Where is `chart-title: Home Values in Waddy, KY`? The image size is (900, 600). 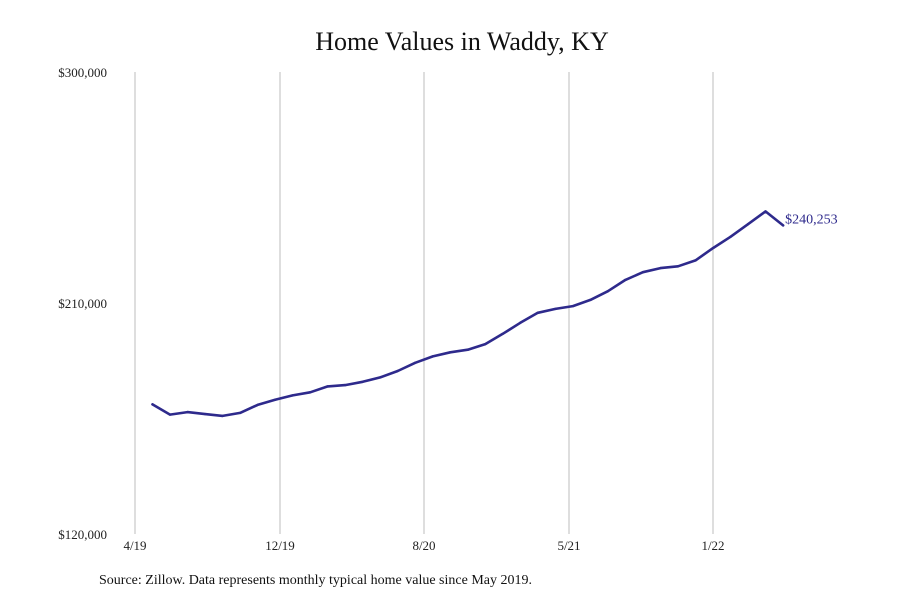
chart-title: Home Values in Waddy, KY is located at coordinates (462, 41).